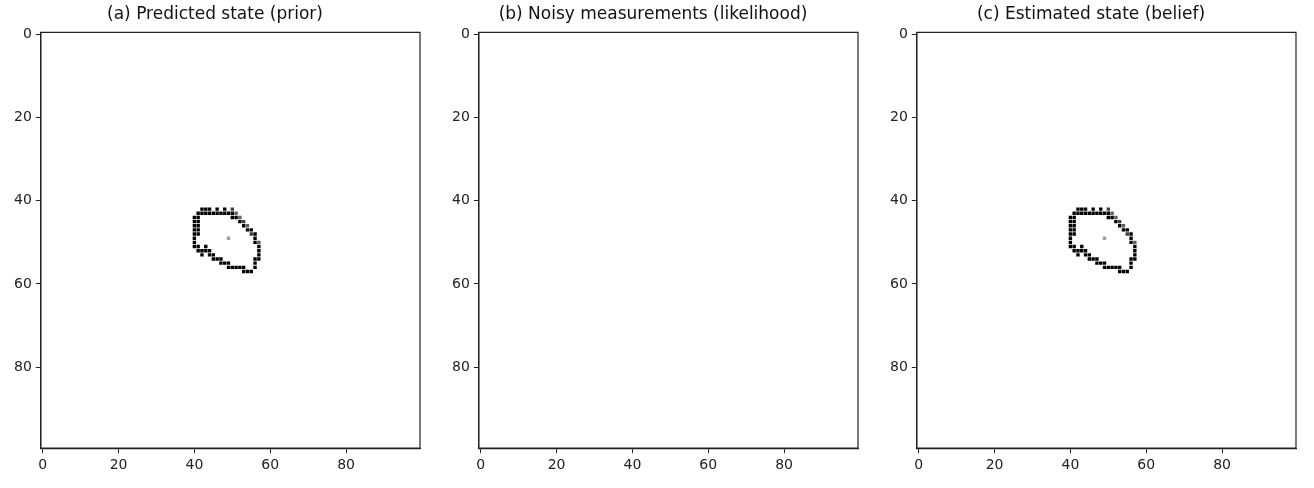 This screenshot has width=1314, height=488. Describe the element at coordinates (215, 12) in the screenshot. I see `chart-title: (a) Predicted state (prior)` at that location.